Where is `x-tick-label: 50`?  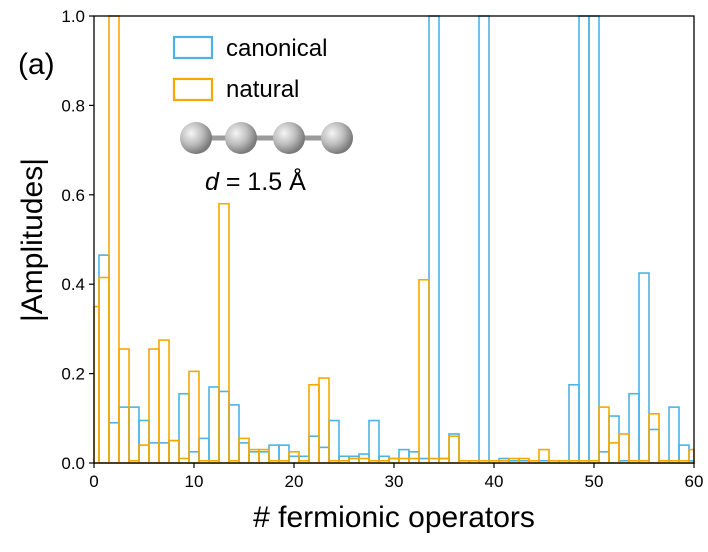
x-tick-label: 50 is located at coordinates (594, 481).